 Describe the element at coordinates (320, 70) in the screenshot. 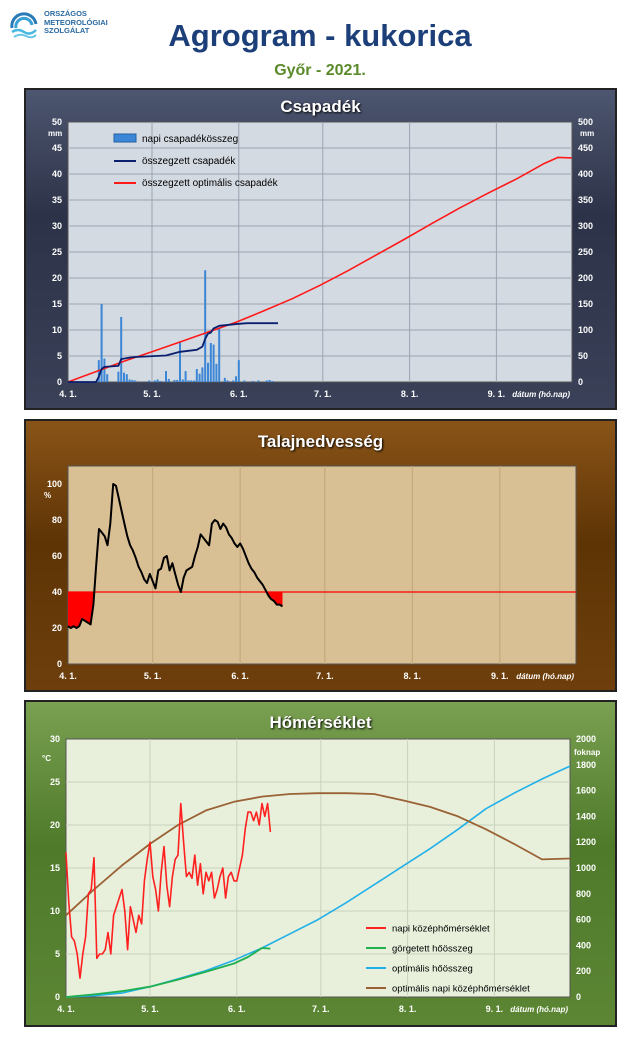

I see `page-subtitle: Győr - 2021.` at that location.